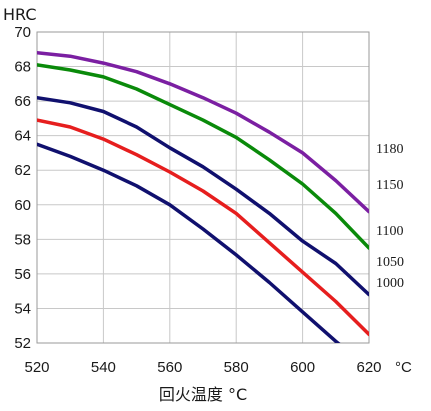 The image size is (431, 411). Describe the element at coordinates (302, 367) in the screenshot. I see `x-tick-label: 600` at that location.